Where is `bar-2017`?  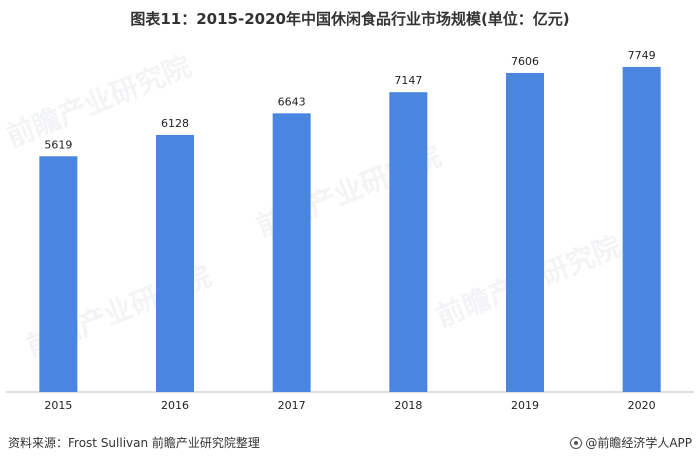
bar-2017 is located at coordinates (291, 253).